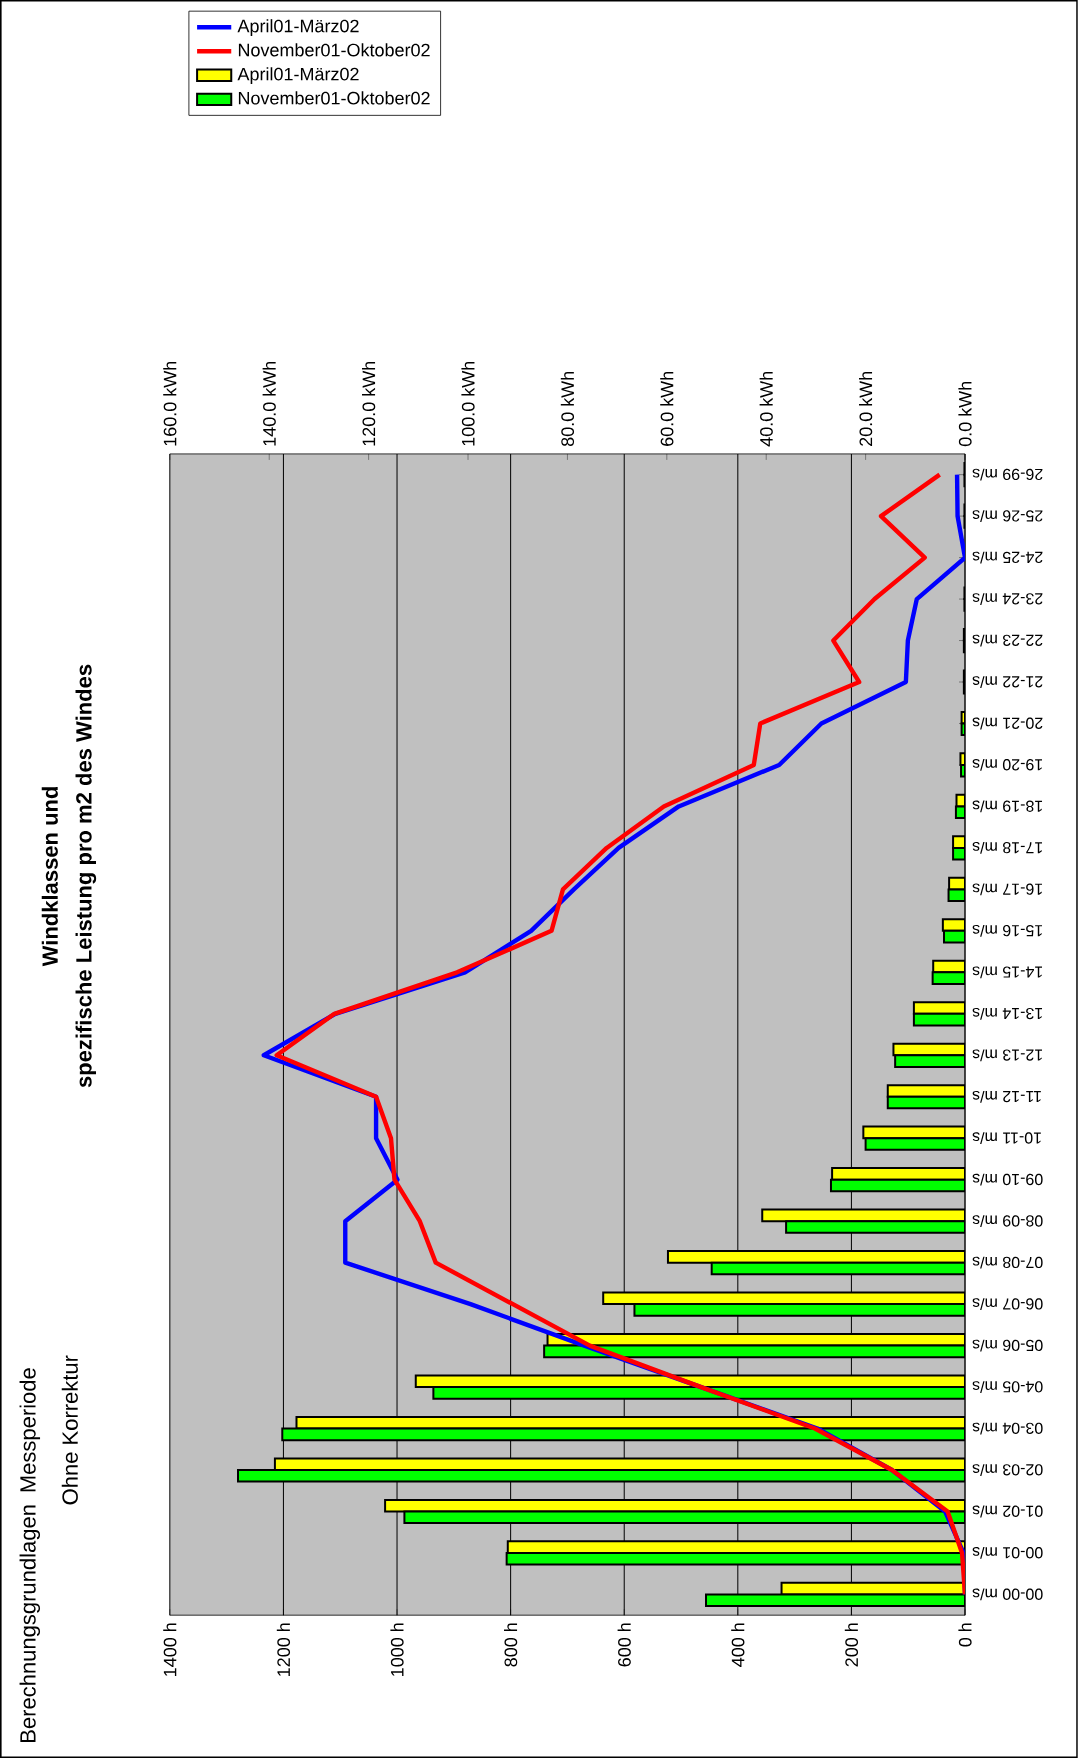  Describe the element at coordinates (1007, 640) in the screenshot. I see `y-tick-label: 22-23 m/s` at that location.